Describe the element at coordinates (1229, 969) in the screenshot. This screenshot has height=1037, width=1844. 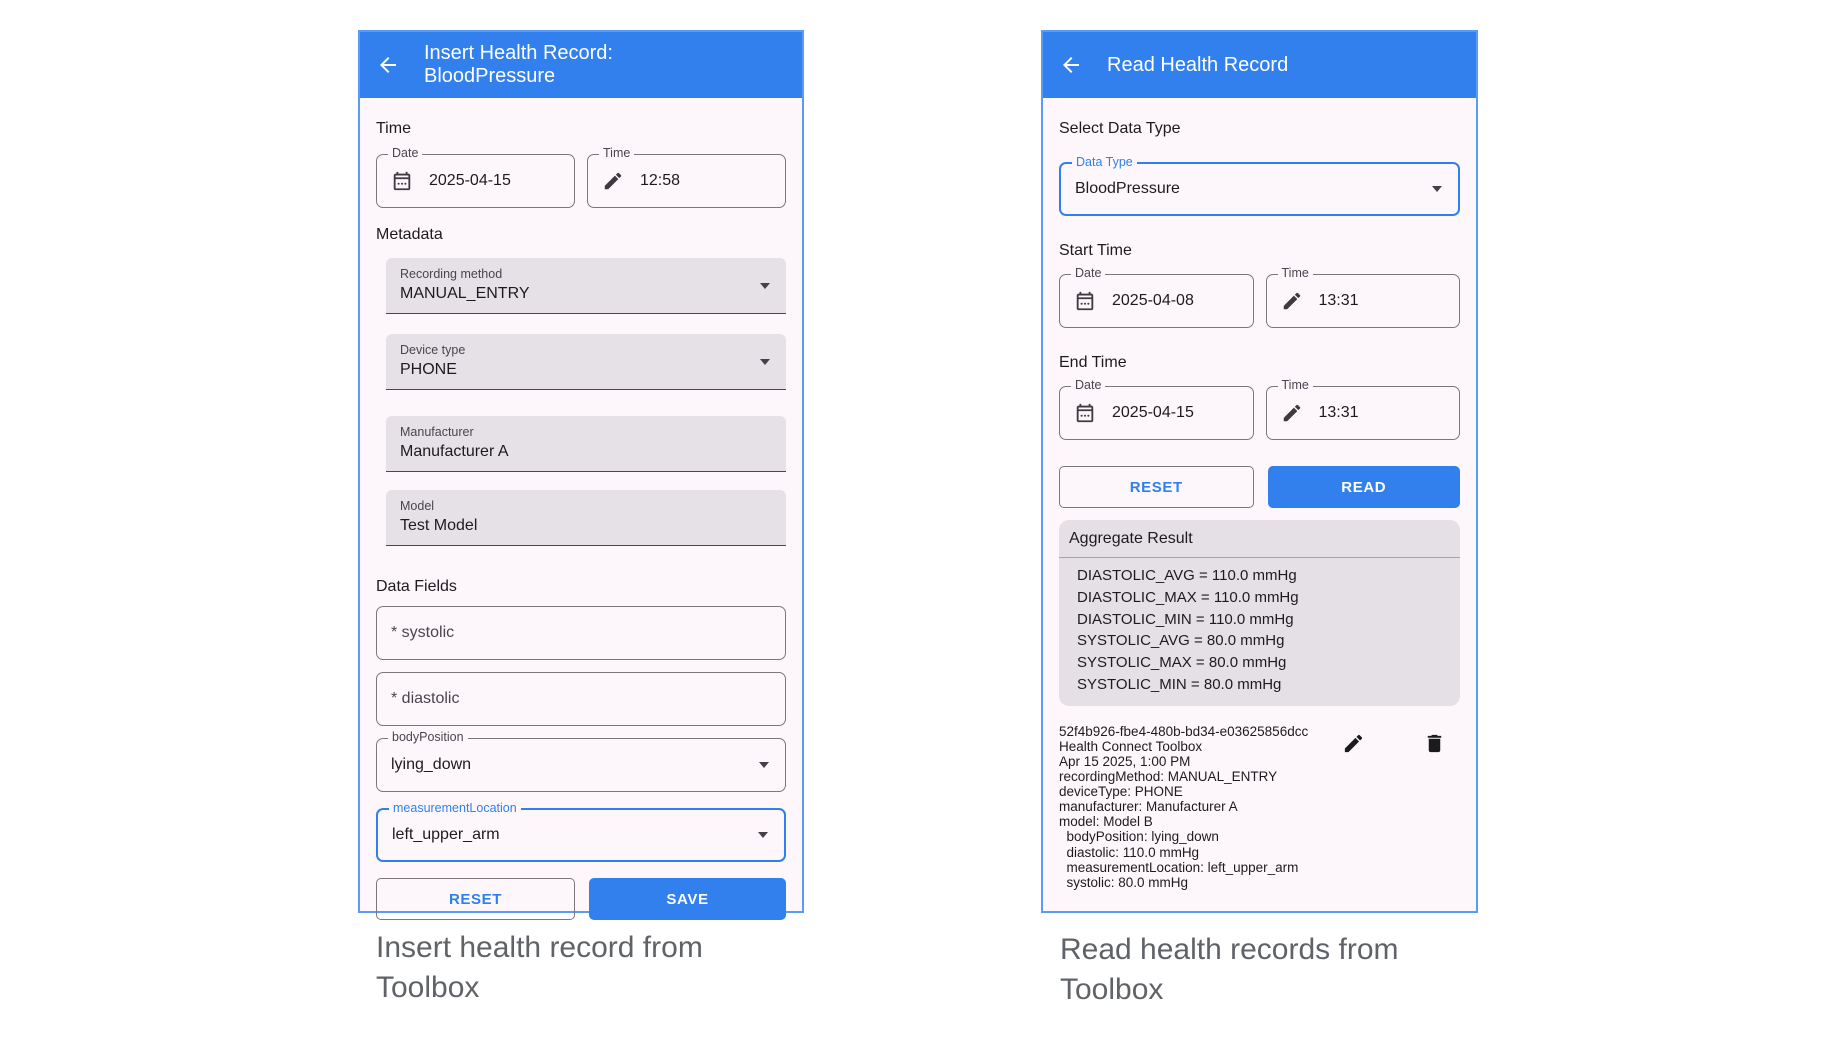
I see `read-caption: Read health records from Toolbox` at that location.